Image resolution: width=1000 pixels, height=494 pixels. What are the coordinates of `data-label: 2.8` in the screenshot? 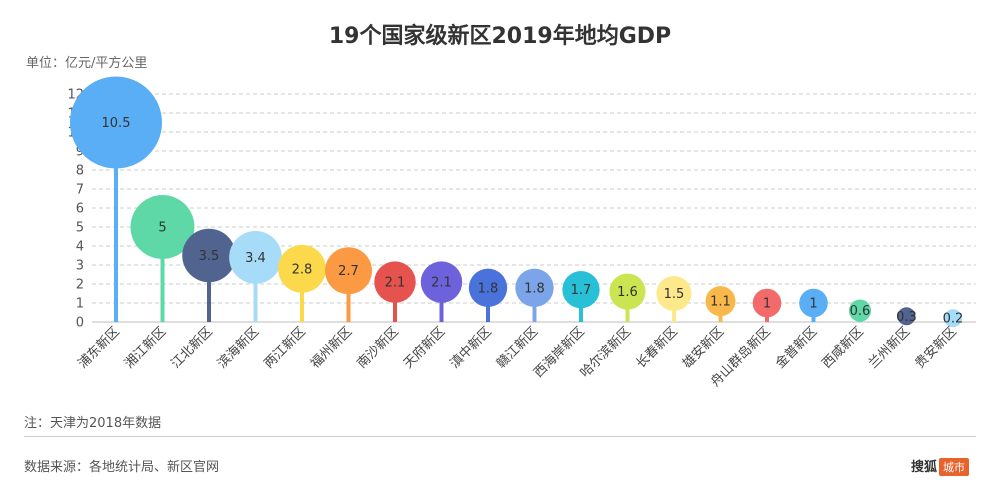 It's located at (302, 269).